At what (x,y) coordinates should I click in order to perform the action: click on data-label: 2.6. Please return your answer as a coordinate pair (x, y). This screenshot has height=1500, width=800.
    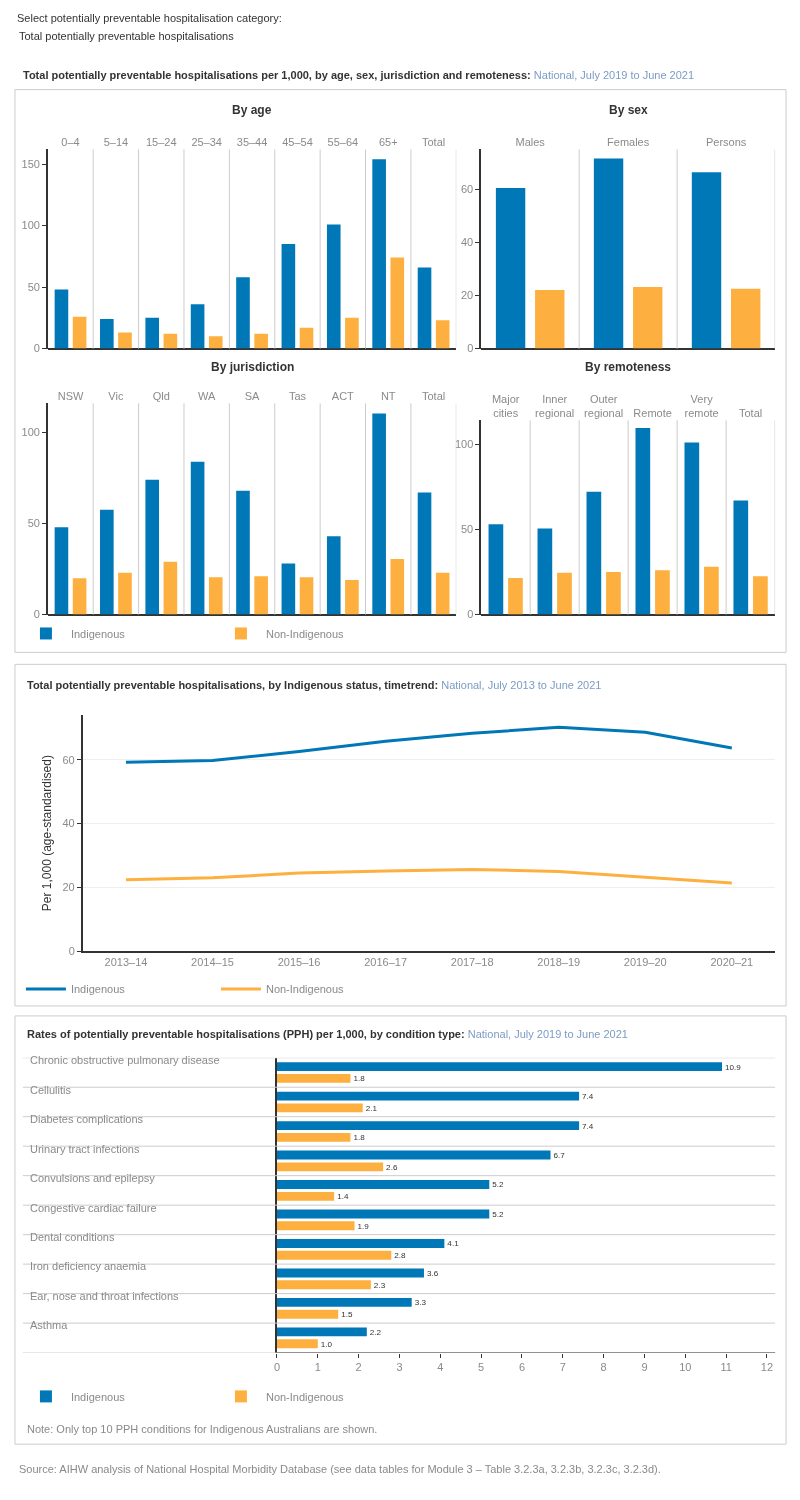
    Looking at the image, I should click on (392, 1167).